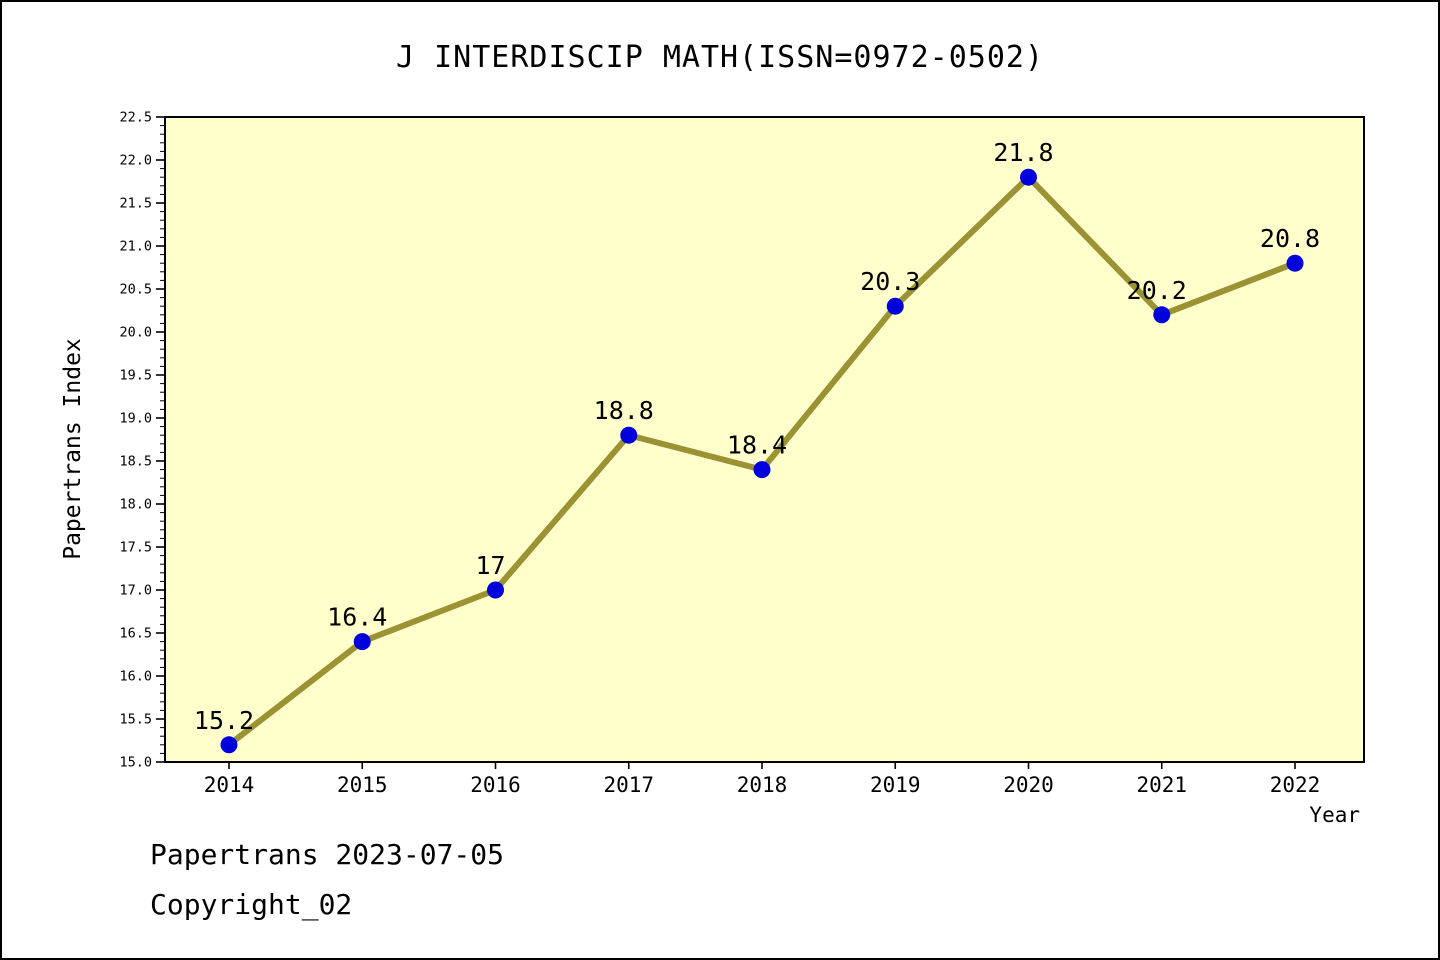  What do you see at coordinates (135, 290) in the screenshot?
I see `y-axis-tick-label: 20.5` at bounding box center [135, 290].